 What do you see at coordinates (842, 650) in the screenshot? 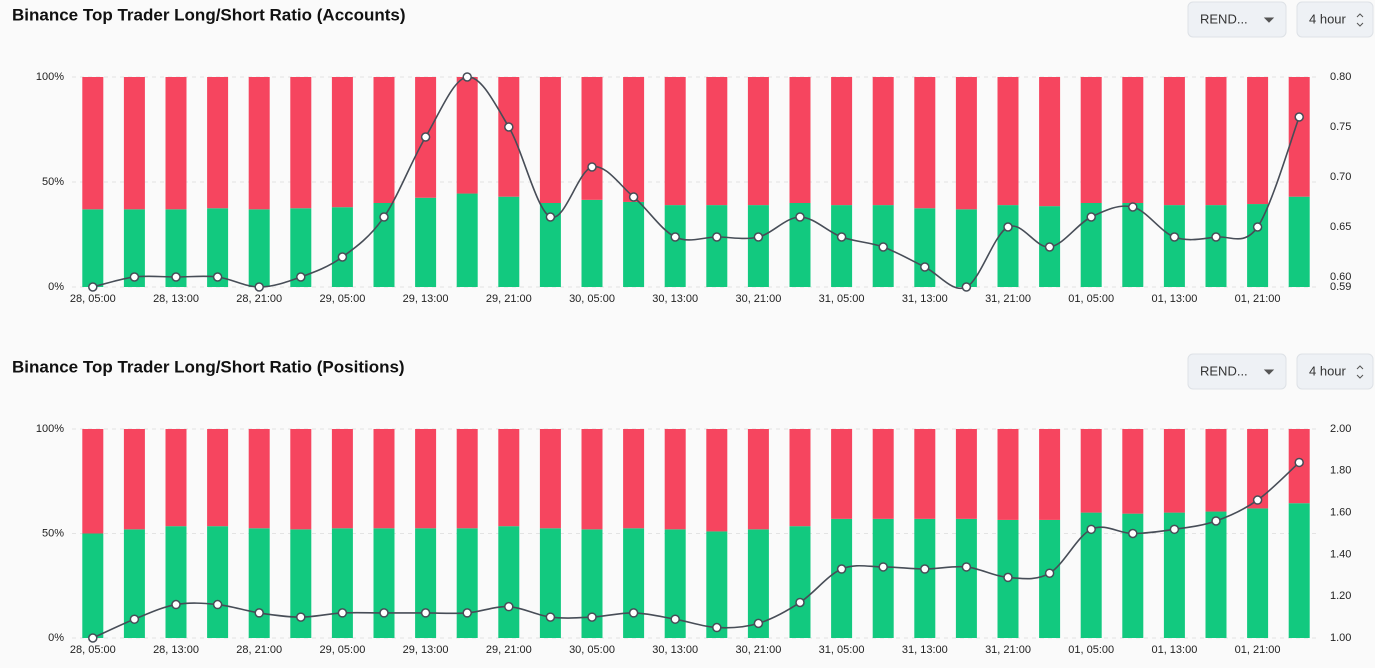
I see `x-tick-label: 31, 05:00` at bounding box center [842, 650].